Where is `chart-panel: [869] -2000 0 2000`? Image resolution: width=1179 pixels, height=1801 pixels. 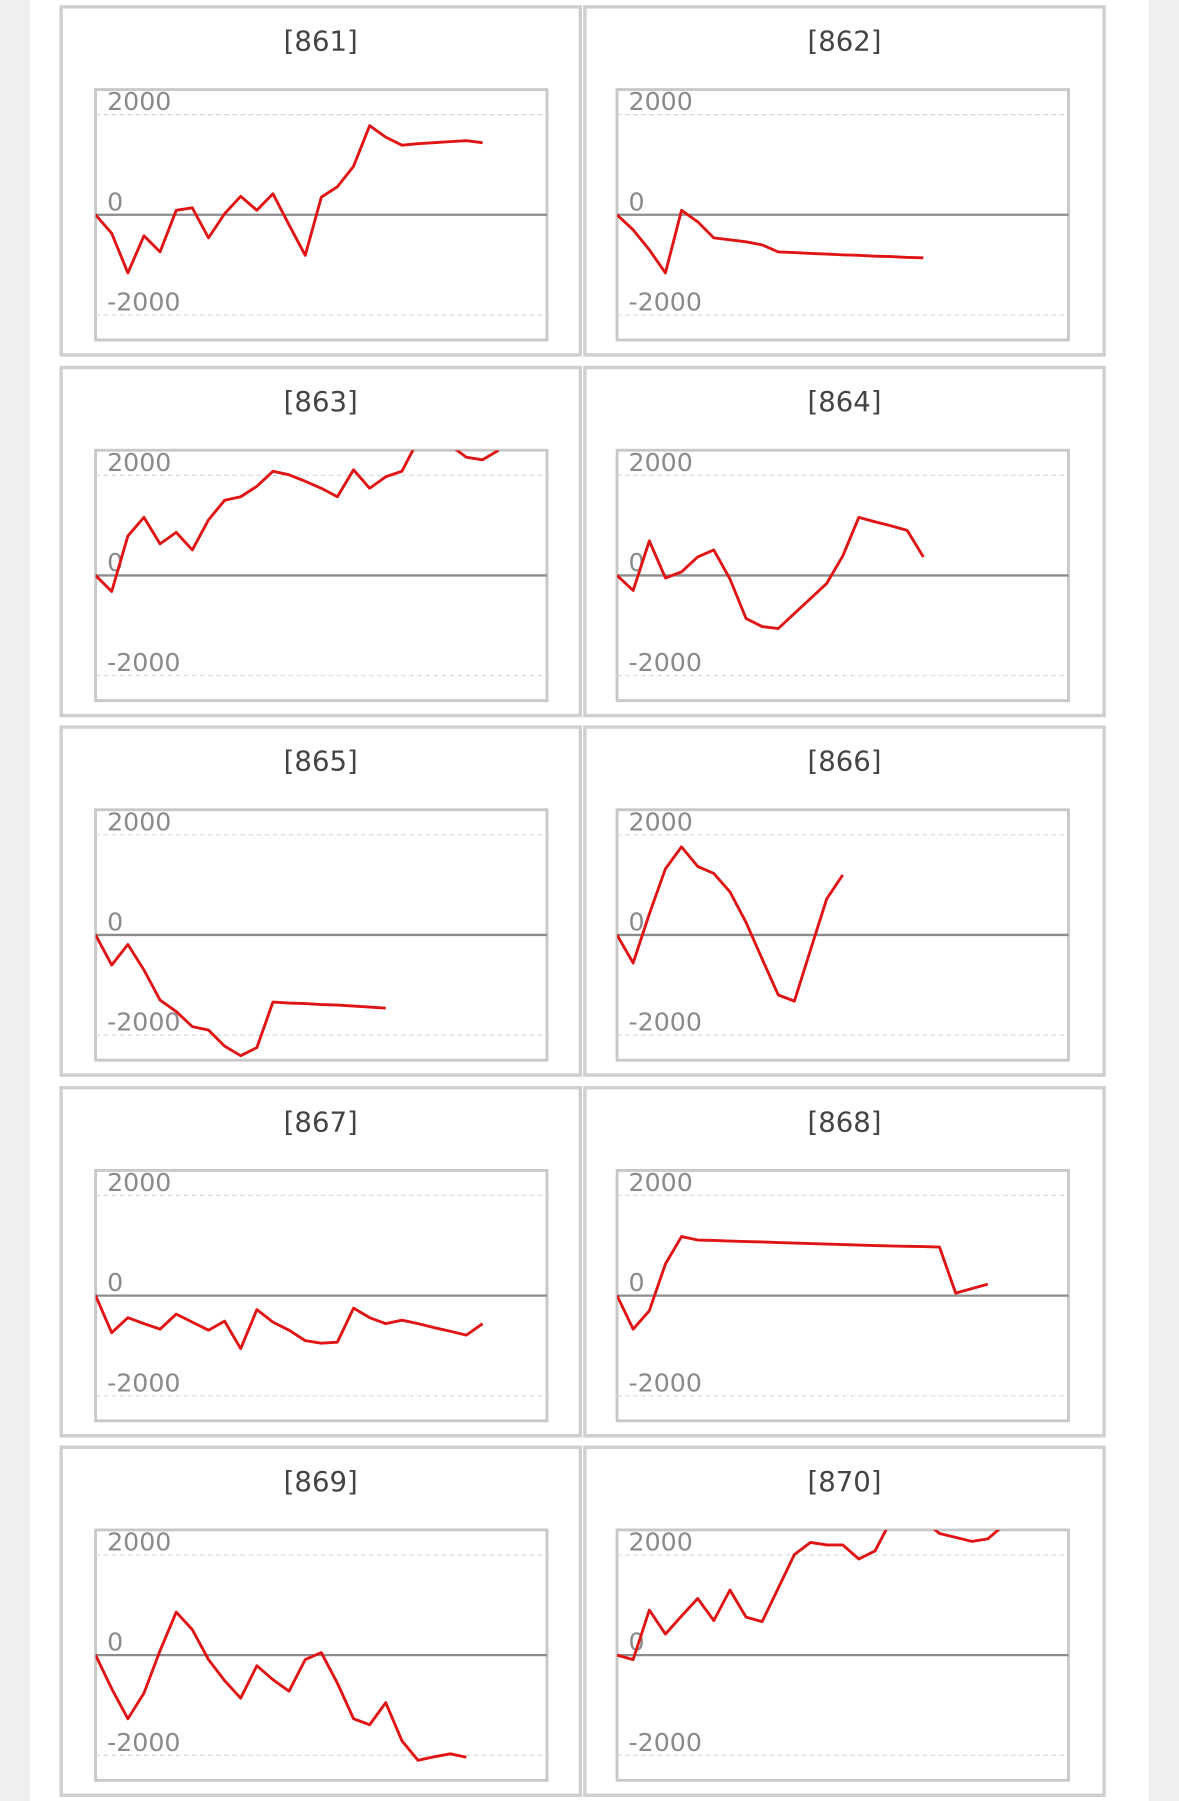
chart-panel: [869] -2000 0 2000 is located at coordinates (321, 1621).